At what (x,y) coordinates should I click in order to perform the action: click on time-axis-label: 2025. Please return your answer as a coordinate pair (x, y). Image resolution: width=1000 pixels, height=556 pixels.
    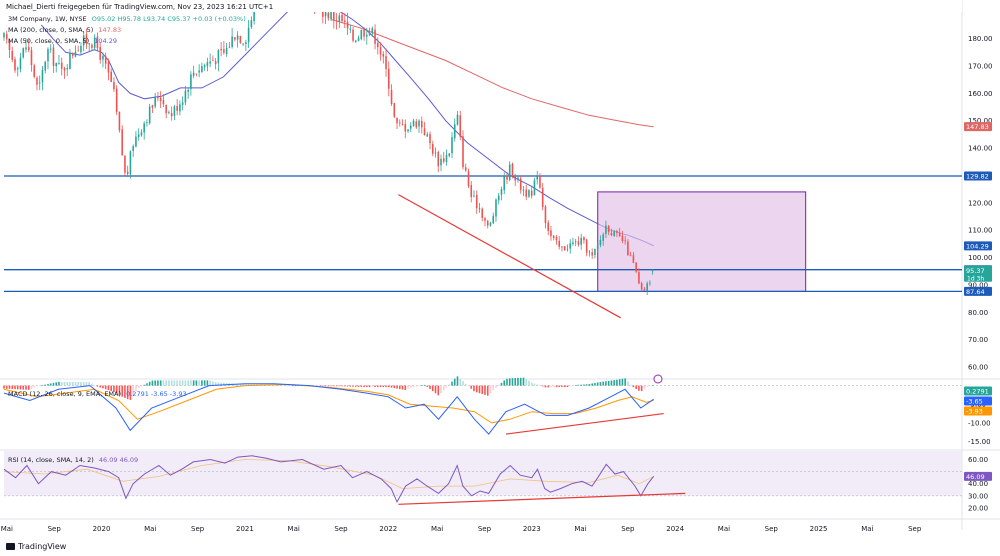
    Looking at the image, I should click on (819, 529).